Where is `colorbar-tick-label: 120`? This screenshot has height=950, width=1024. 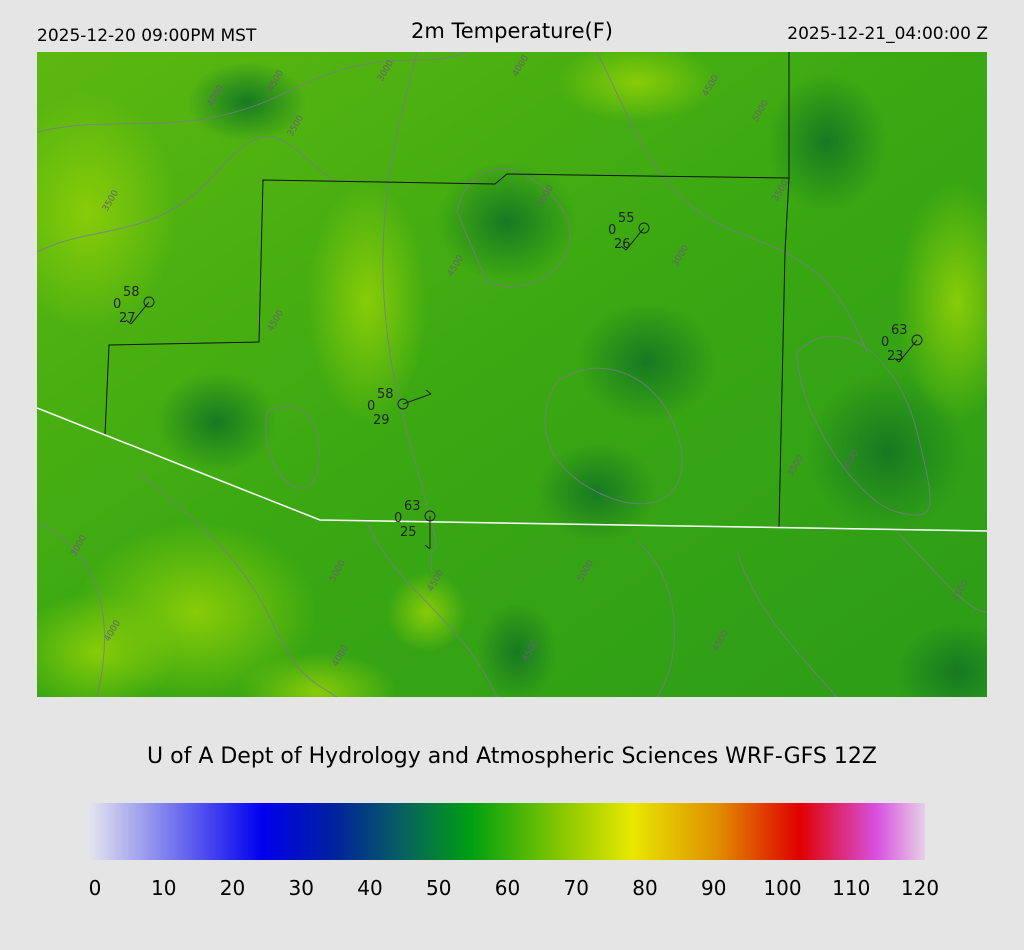
colorbar-tick-label: 120 is located at coordinates (920, 888).